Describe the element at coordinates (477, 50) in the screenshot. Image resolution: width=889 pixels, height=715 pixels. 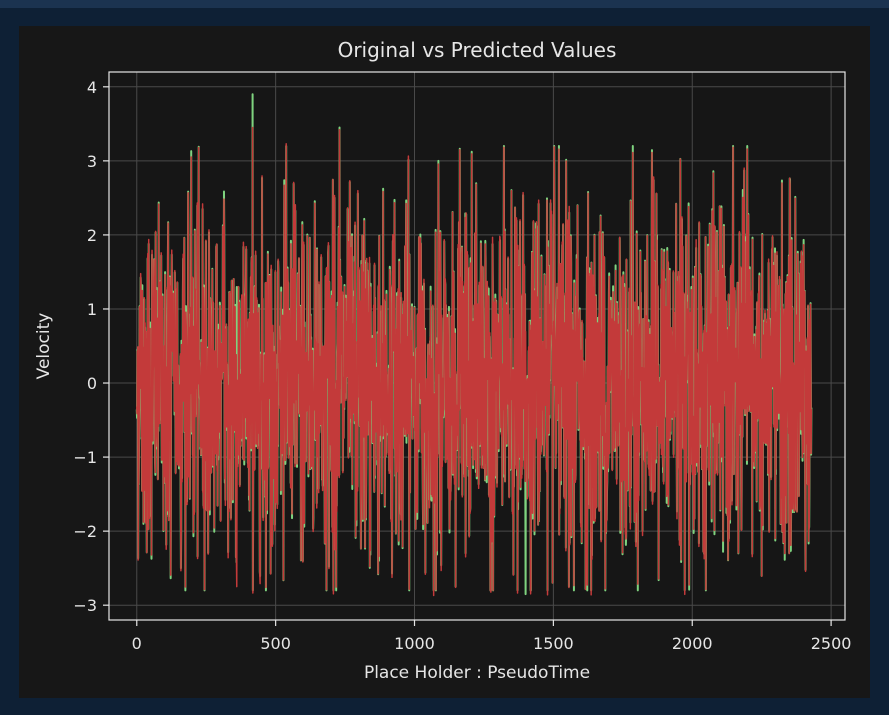
I see `chart-title: Original vs Predicted Values` at that location.